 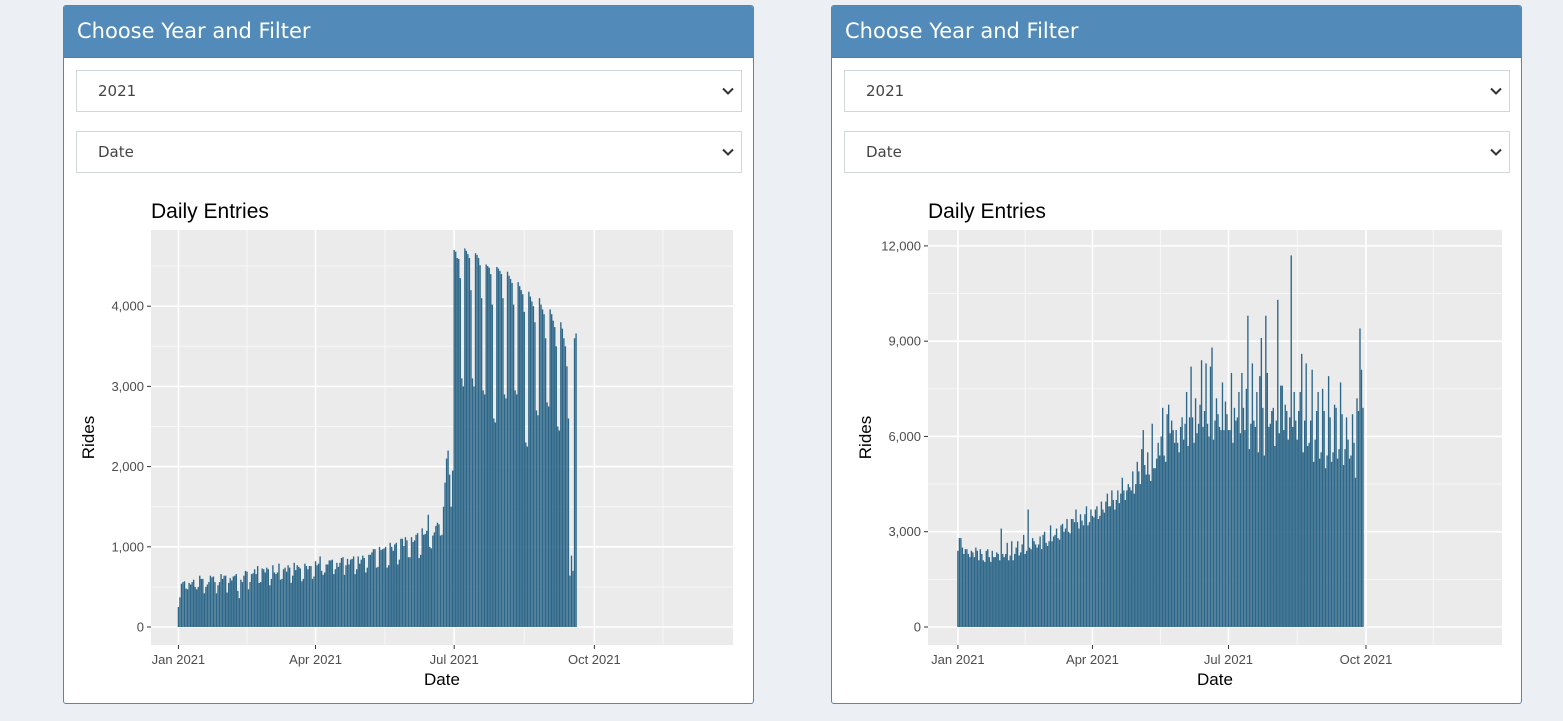 What do you see at coordinates (140, 627) in the screenshot?
I see `y-tick-label: 0` at bounding box center [140, 627].